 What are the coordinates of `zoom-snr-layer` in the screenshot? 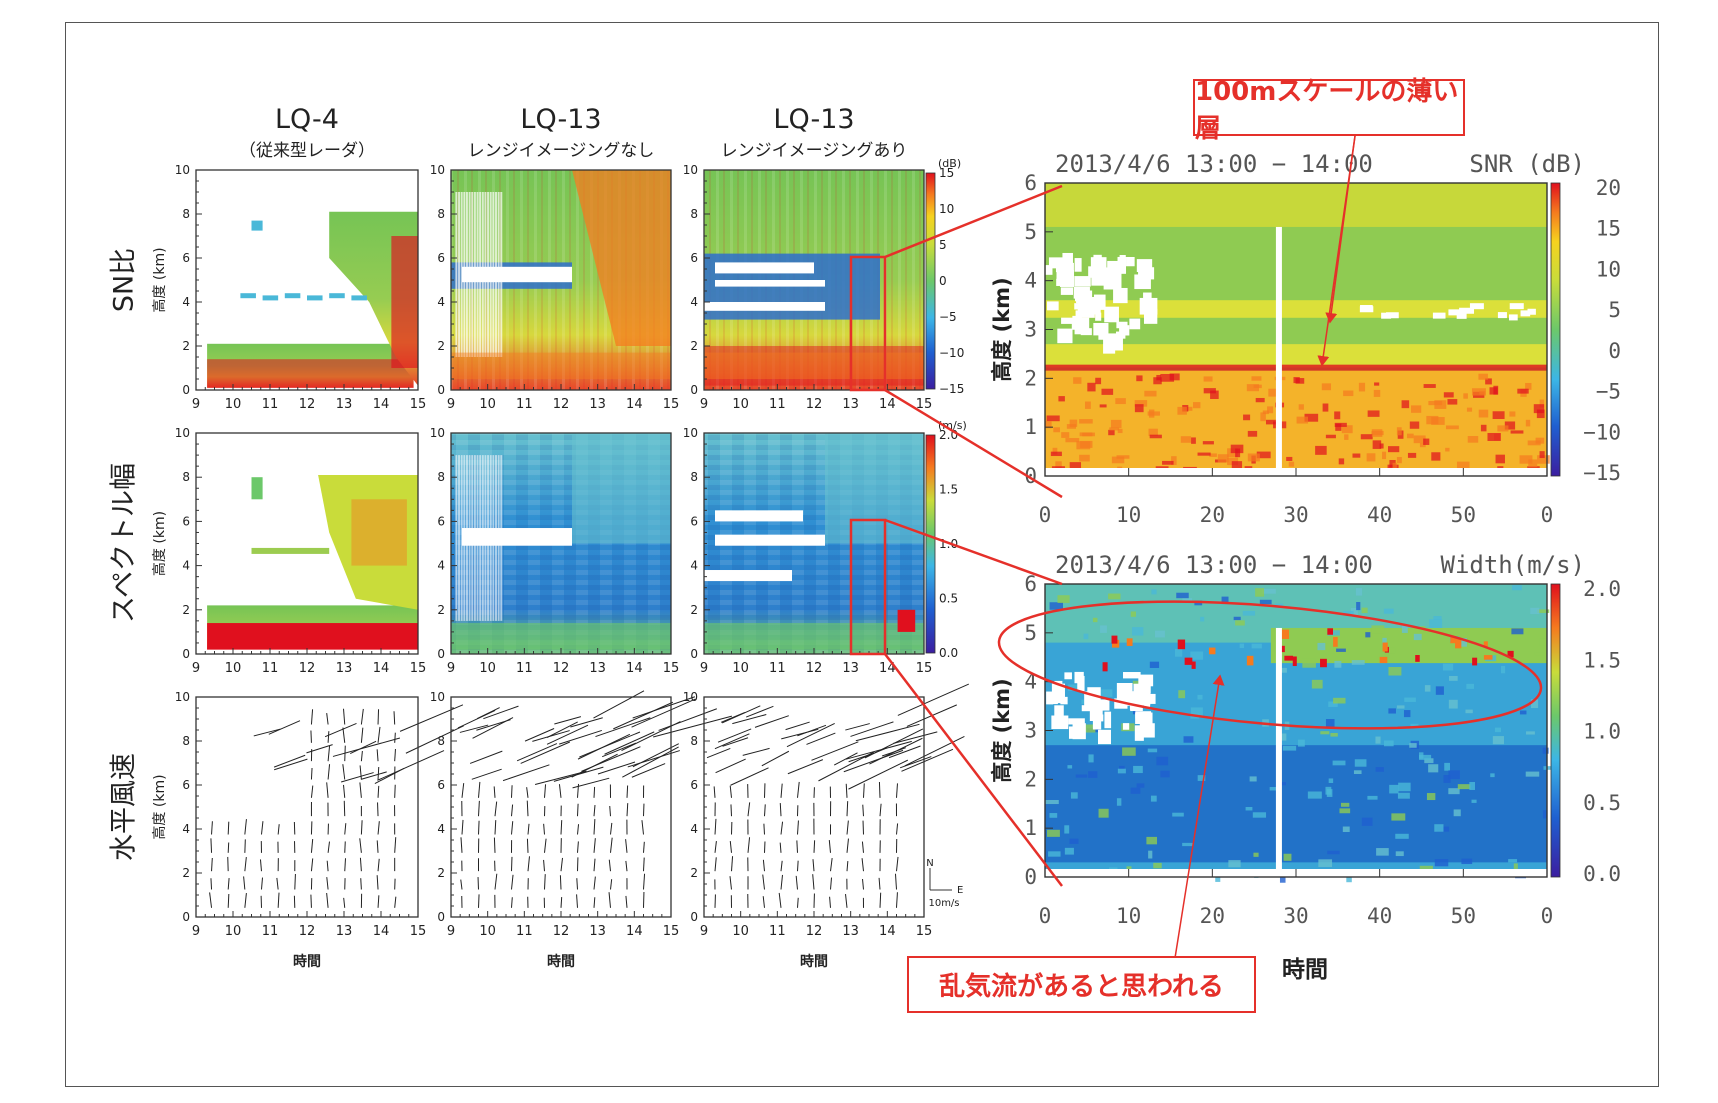 It's located at (1296, 309).